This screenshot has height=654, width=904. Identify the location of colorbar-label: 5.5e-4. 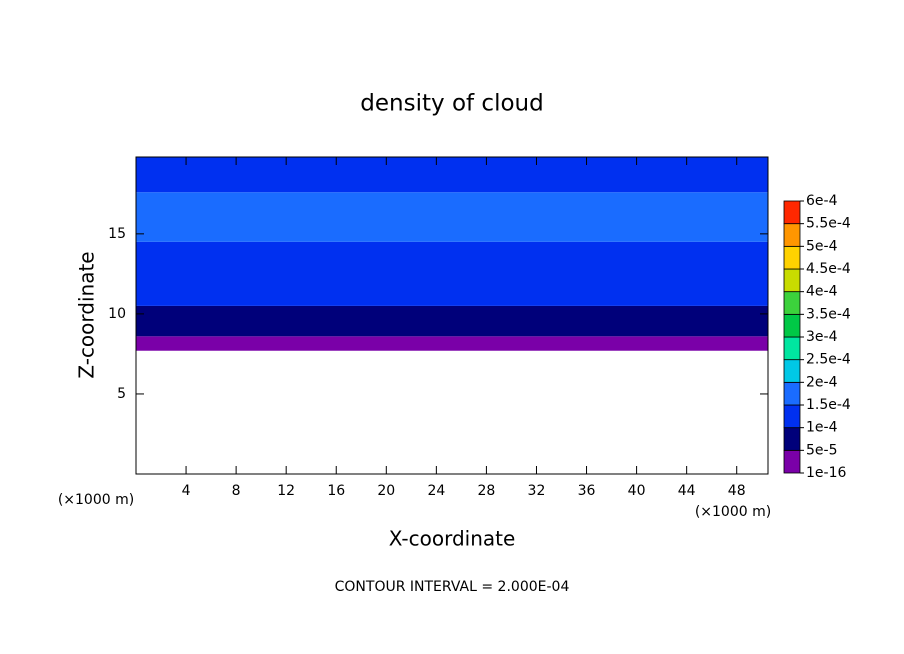
(828, 224).